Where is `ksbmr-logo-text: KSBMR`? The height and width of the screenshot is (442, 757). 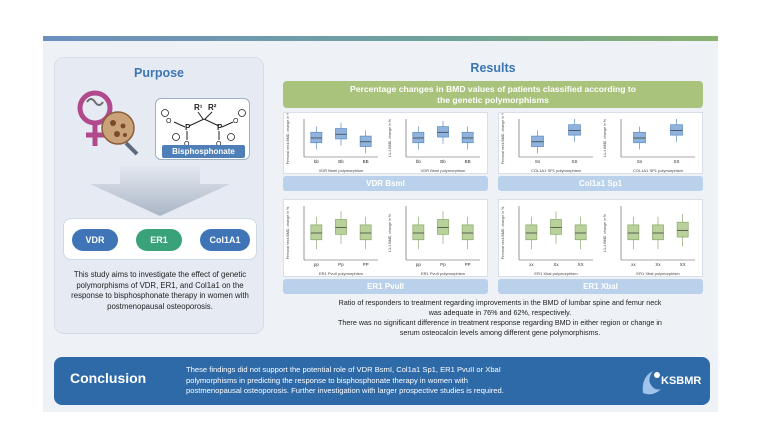
ksbmr-logo-text: KSBMR is located at coordinates (681, 381).